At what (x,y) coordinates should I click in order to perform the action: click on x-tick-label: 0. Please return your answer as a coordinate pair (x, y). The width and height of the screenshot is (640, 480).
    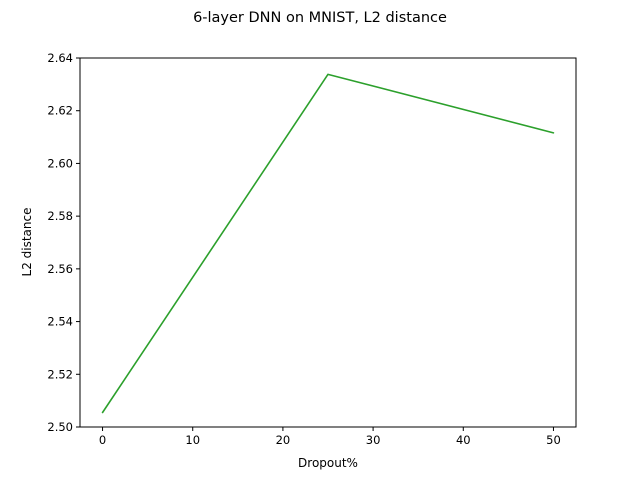
    Looking at the image, I should click on (102, 440).